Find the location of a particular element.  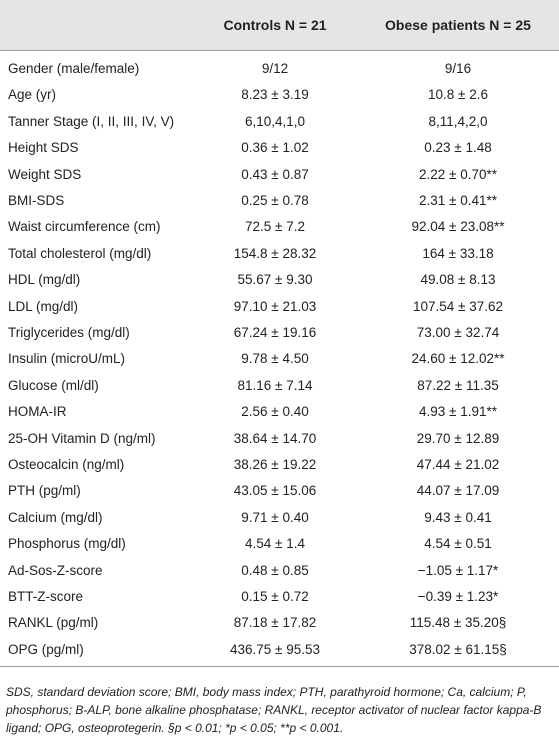

value-cell: 97.10 ± 21.03 is located at coordinates (275, 306).